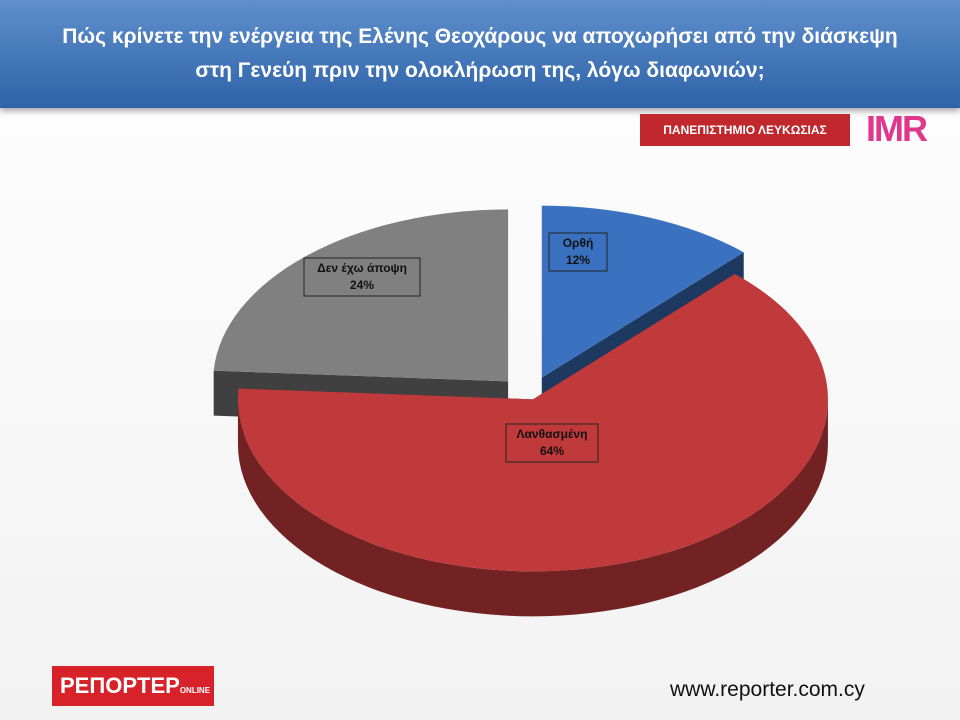 Image resolution: width=960 pixels, height=720 pixels. I want to click on website: www.reporter.com.cy, so click(767, 689).